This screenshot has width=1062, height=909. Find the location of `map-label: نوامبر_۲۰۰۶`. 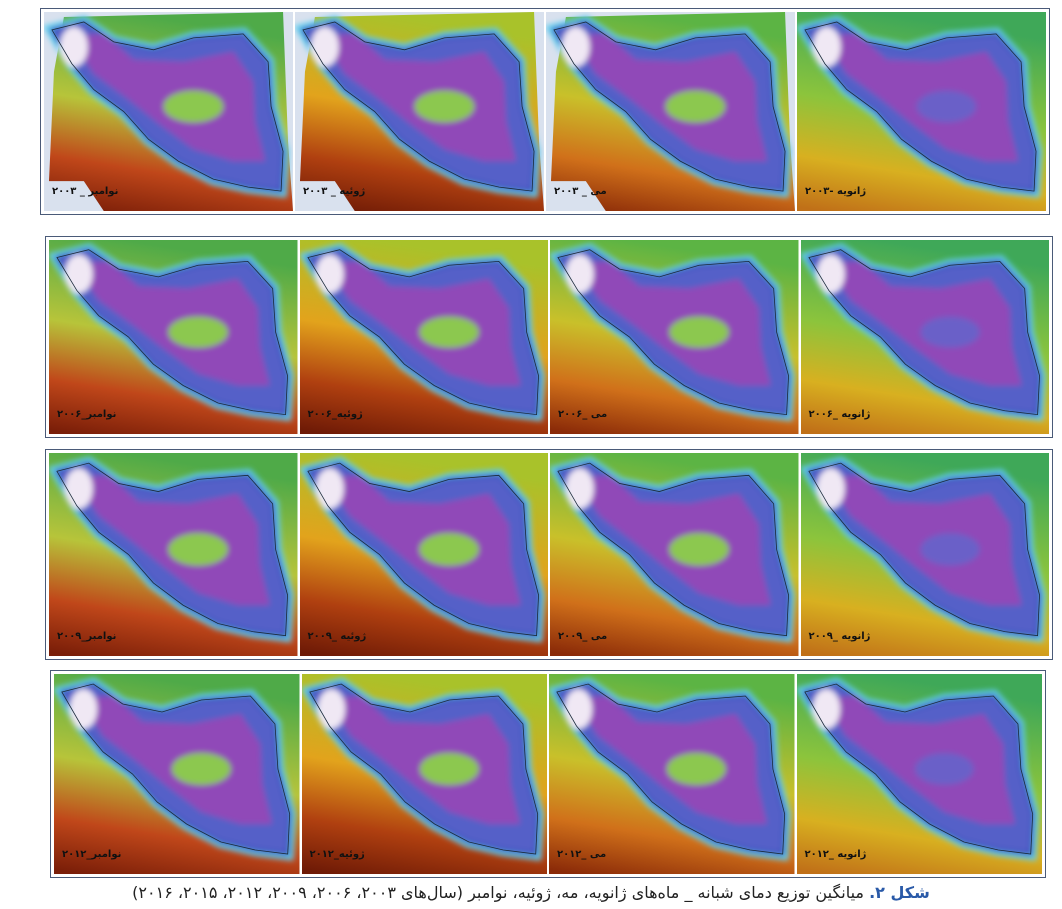

map-label: نوامبر_۲۰۰۶ is located at coordinates (87, 414).